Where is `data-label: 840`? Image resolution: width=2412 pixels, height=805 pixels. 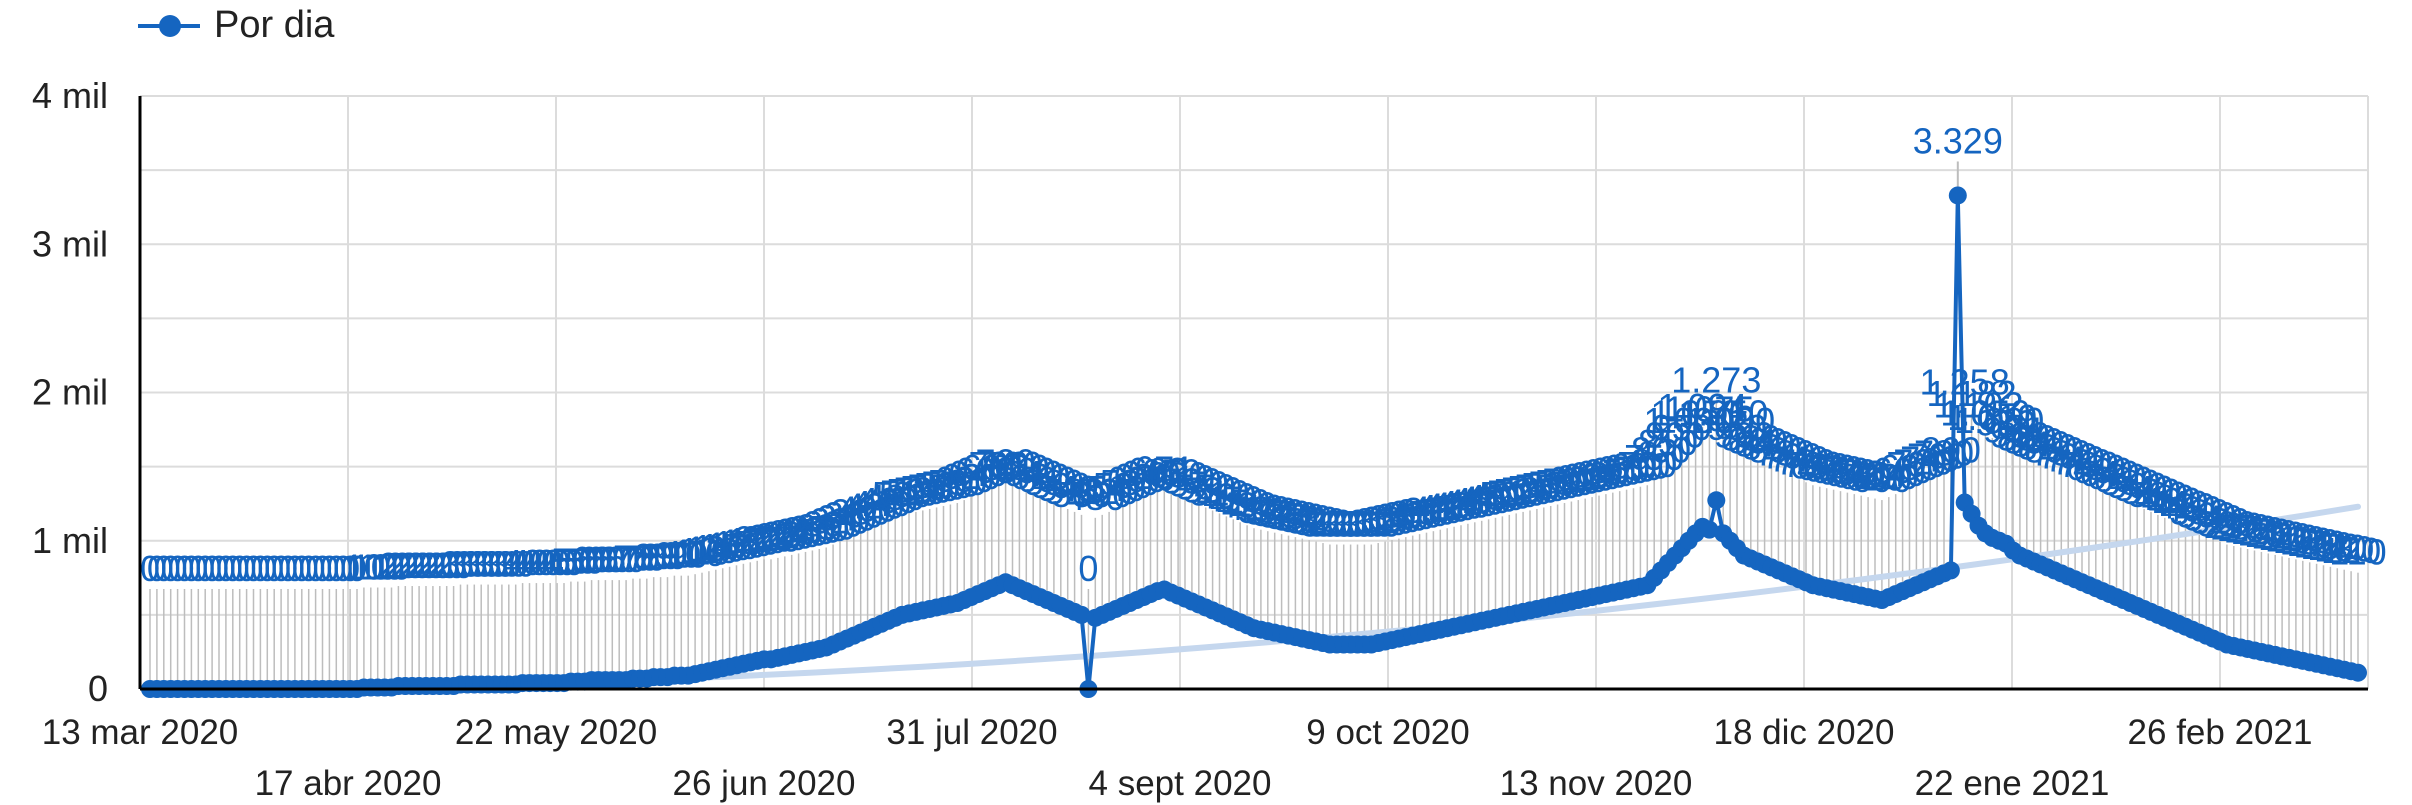
data-label: 840 is located at coordinates (2041, 443).